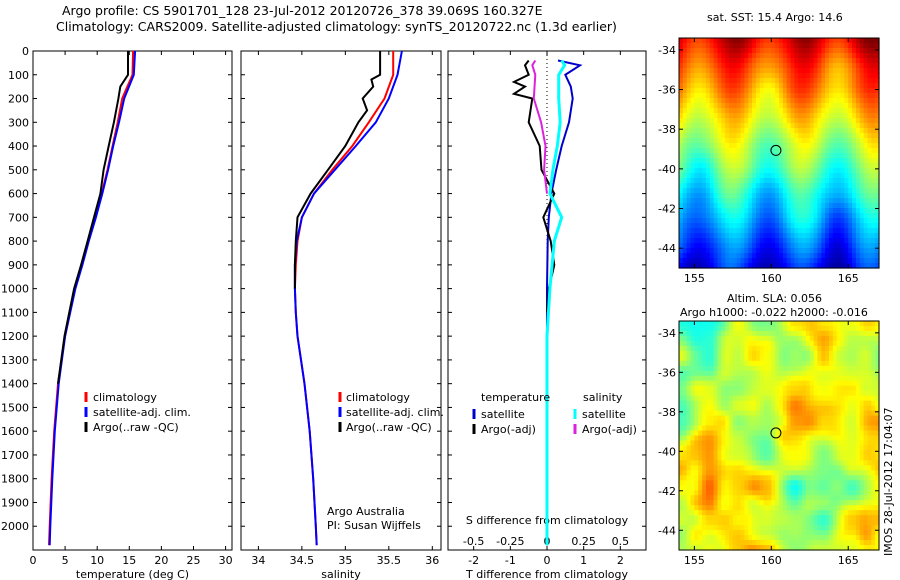 The width and height of the screenshot is (900, 580). I want to click on x-tick-label: 155, so click(694, 278).